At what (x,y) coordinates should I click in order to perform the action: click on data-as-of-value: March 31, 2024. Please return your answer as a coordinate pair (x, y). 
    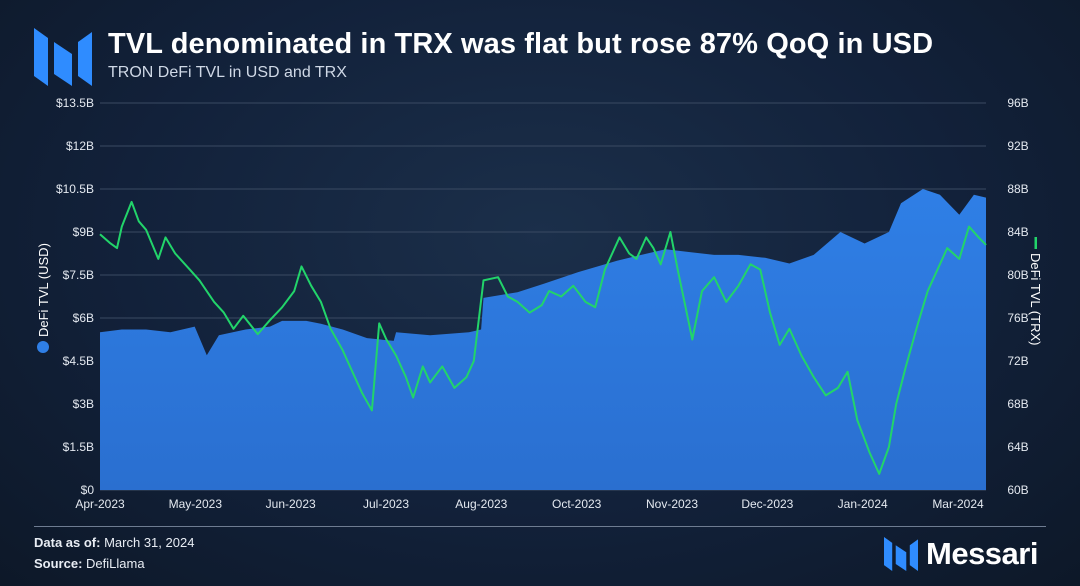
    Looking at the image, I should click on (149, 542).